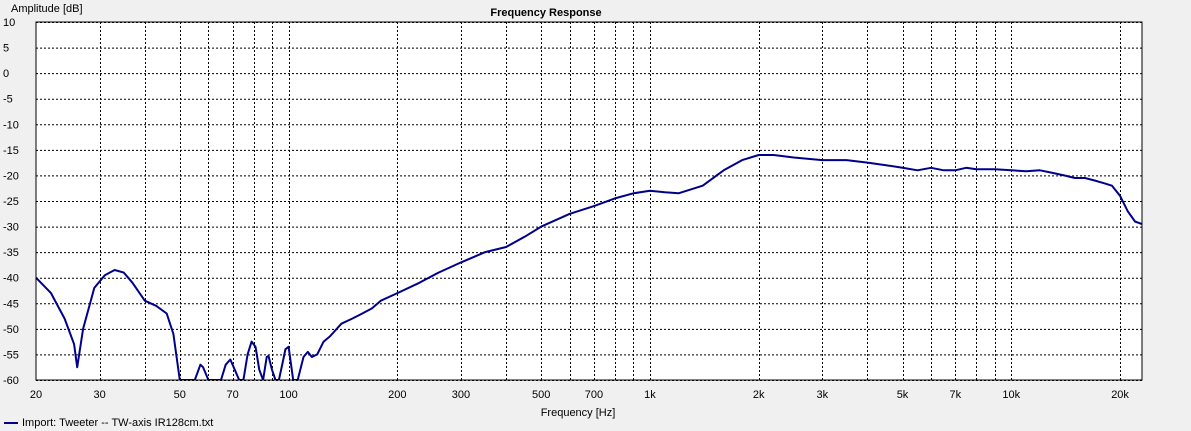 The image size is (1191, 431). I want to click on x-tick-label: 500, so click(541, 395).